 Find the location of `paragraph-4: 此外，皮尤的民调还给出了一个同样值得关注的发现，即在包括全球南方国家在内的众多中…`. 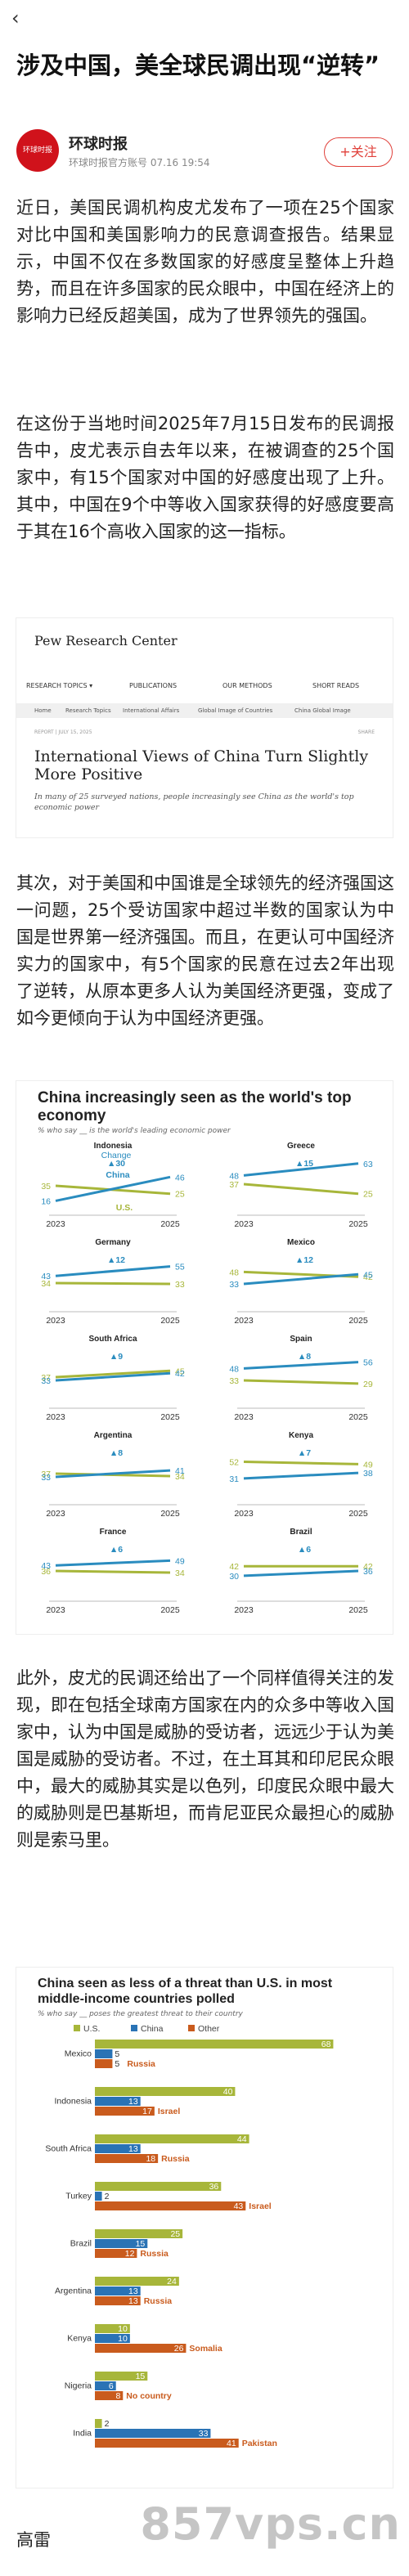

paragraph-4: 此外，皮尤的民调还给出了一个同样值得关注的发现，即在包括全球南方国家在内的众多中… is located at coordinates (205, 1759).